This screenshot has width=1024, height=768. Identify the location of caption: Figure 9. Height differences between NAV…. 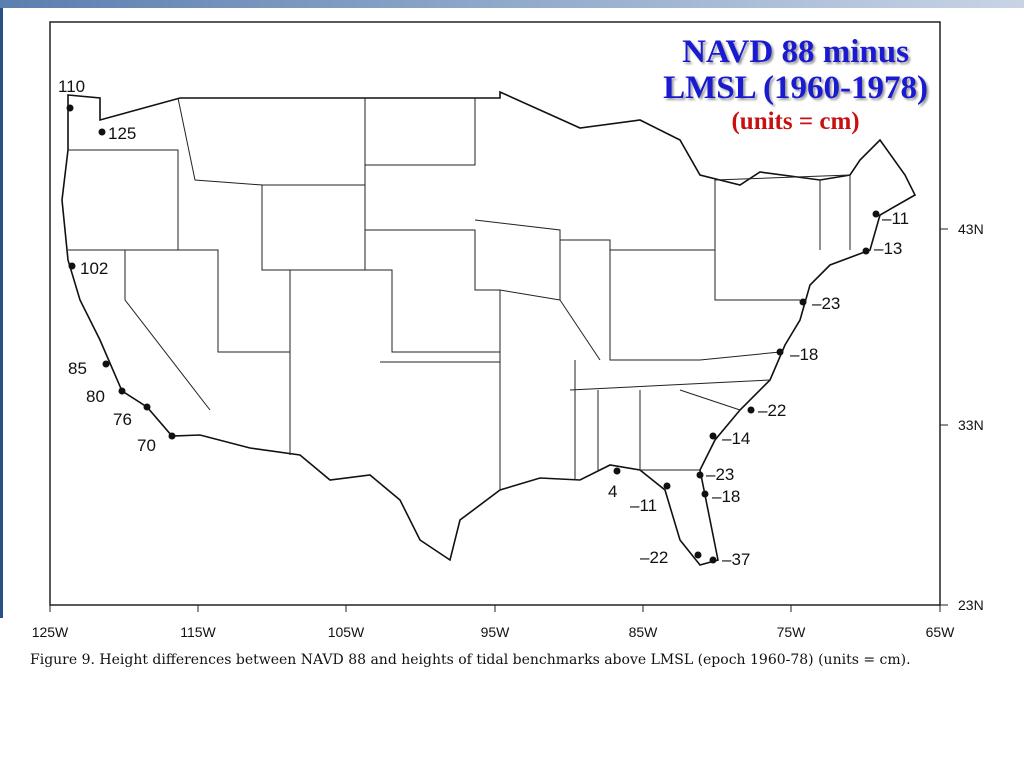
(470, 660).